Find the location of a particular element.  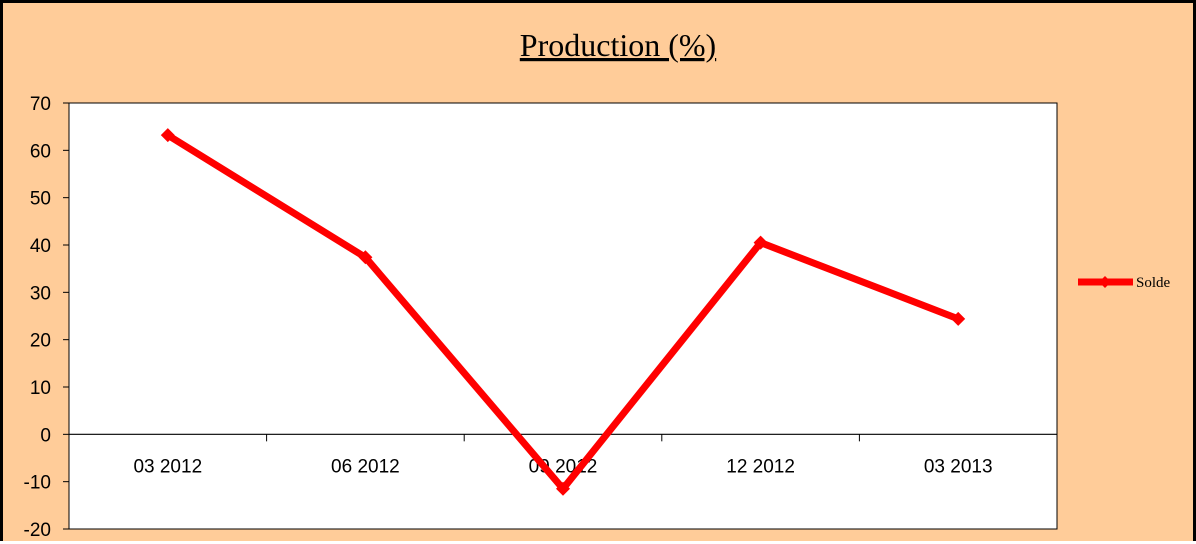

y-tick-label: 10 is located at coordinates (40, 388).